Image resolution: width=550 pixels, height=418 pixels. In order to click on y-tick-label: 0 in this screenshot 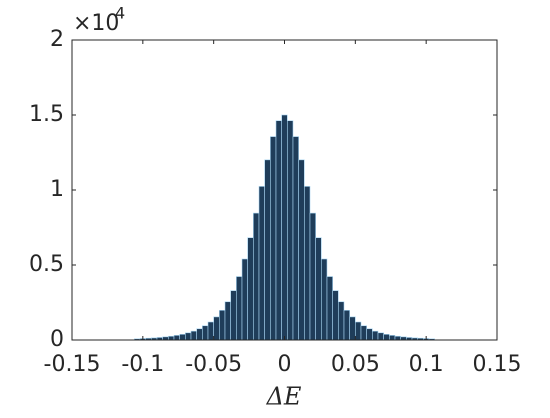, I will do `click(57, 339)`.